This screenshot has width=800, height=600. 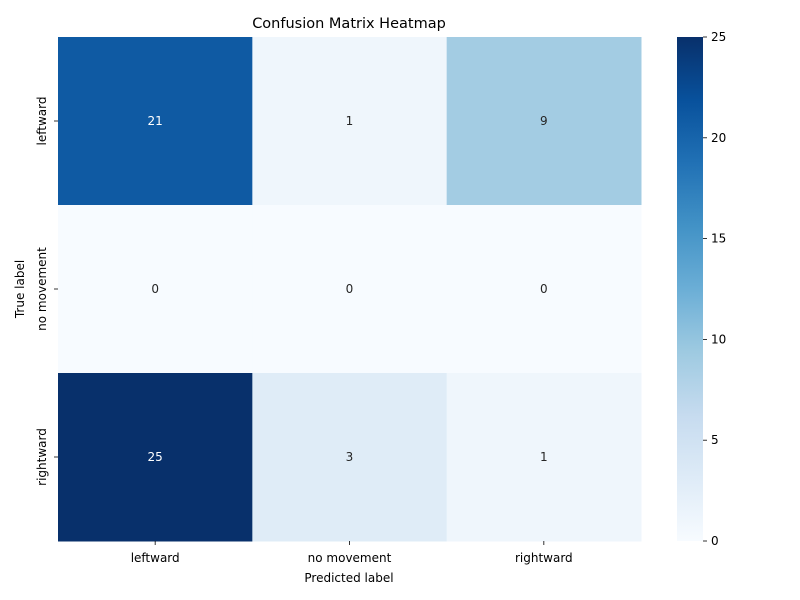 I want to click on x-tick-label: rightward, so click(x=544, y=558).